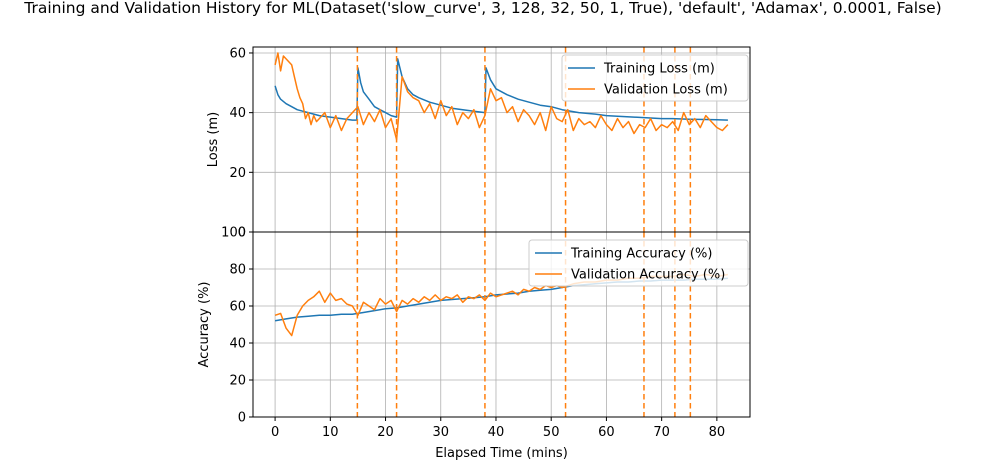 This screenshot has width=988, height=460. Describe the element at coordinates (606, 432) in the screenshot. I see `xtick-label: 60` at that location.